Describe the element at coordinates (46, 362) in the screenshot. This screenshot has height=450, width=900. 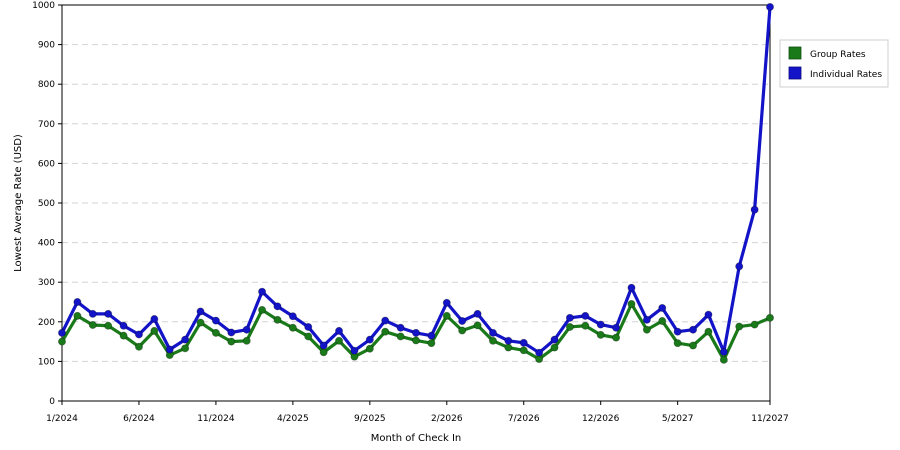
I see `y-tick-label: 100` at that location.